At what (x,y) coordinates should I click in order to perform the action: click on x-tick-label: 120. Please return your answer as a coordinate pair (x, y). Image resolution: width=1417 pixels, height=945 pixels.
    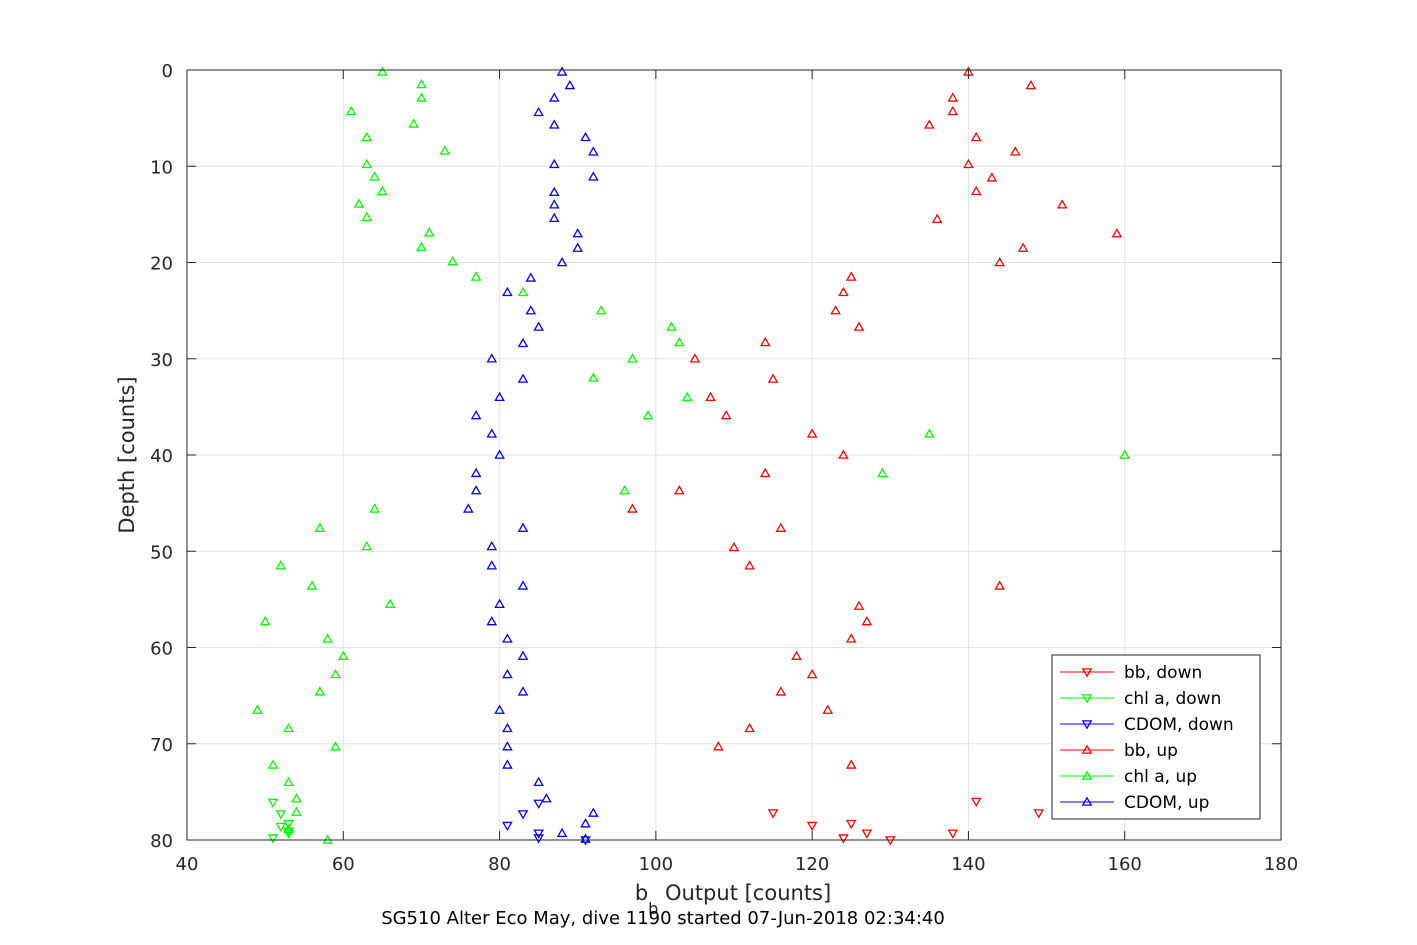
    Looking at the image, I should click on (812, 864).